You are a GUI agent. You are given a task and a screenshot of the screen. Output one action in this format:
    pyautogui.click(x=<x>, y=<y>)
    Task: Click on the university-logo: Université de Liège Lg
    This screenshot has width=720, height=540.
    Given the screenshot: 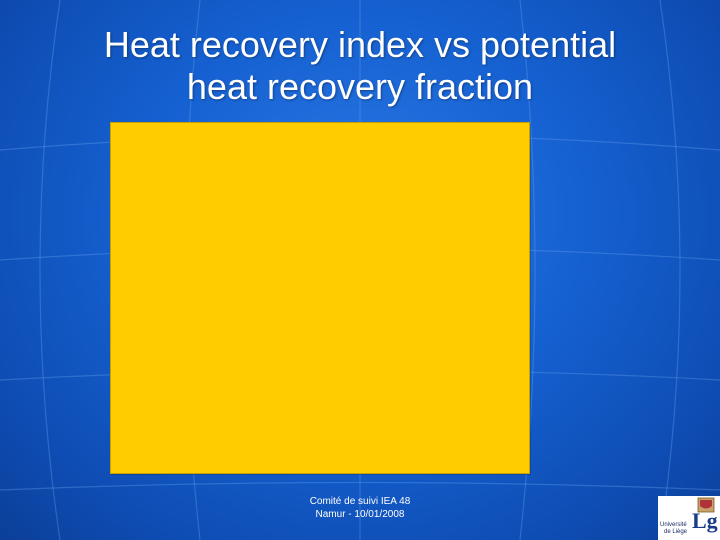 What is the action you would take?
    pyautogui.click(x=689, y=518)
    